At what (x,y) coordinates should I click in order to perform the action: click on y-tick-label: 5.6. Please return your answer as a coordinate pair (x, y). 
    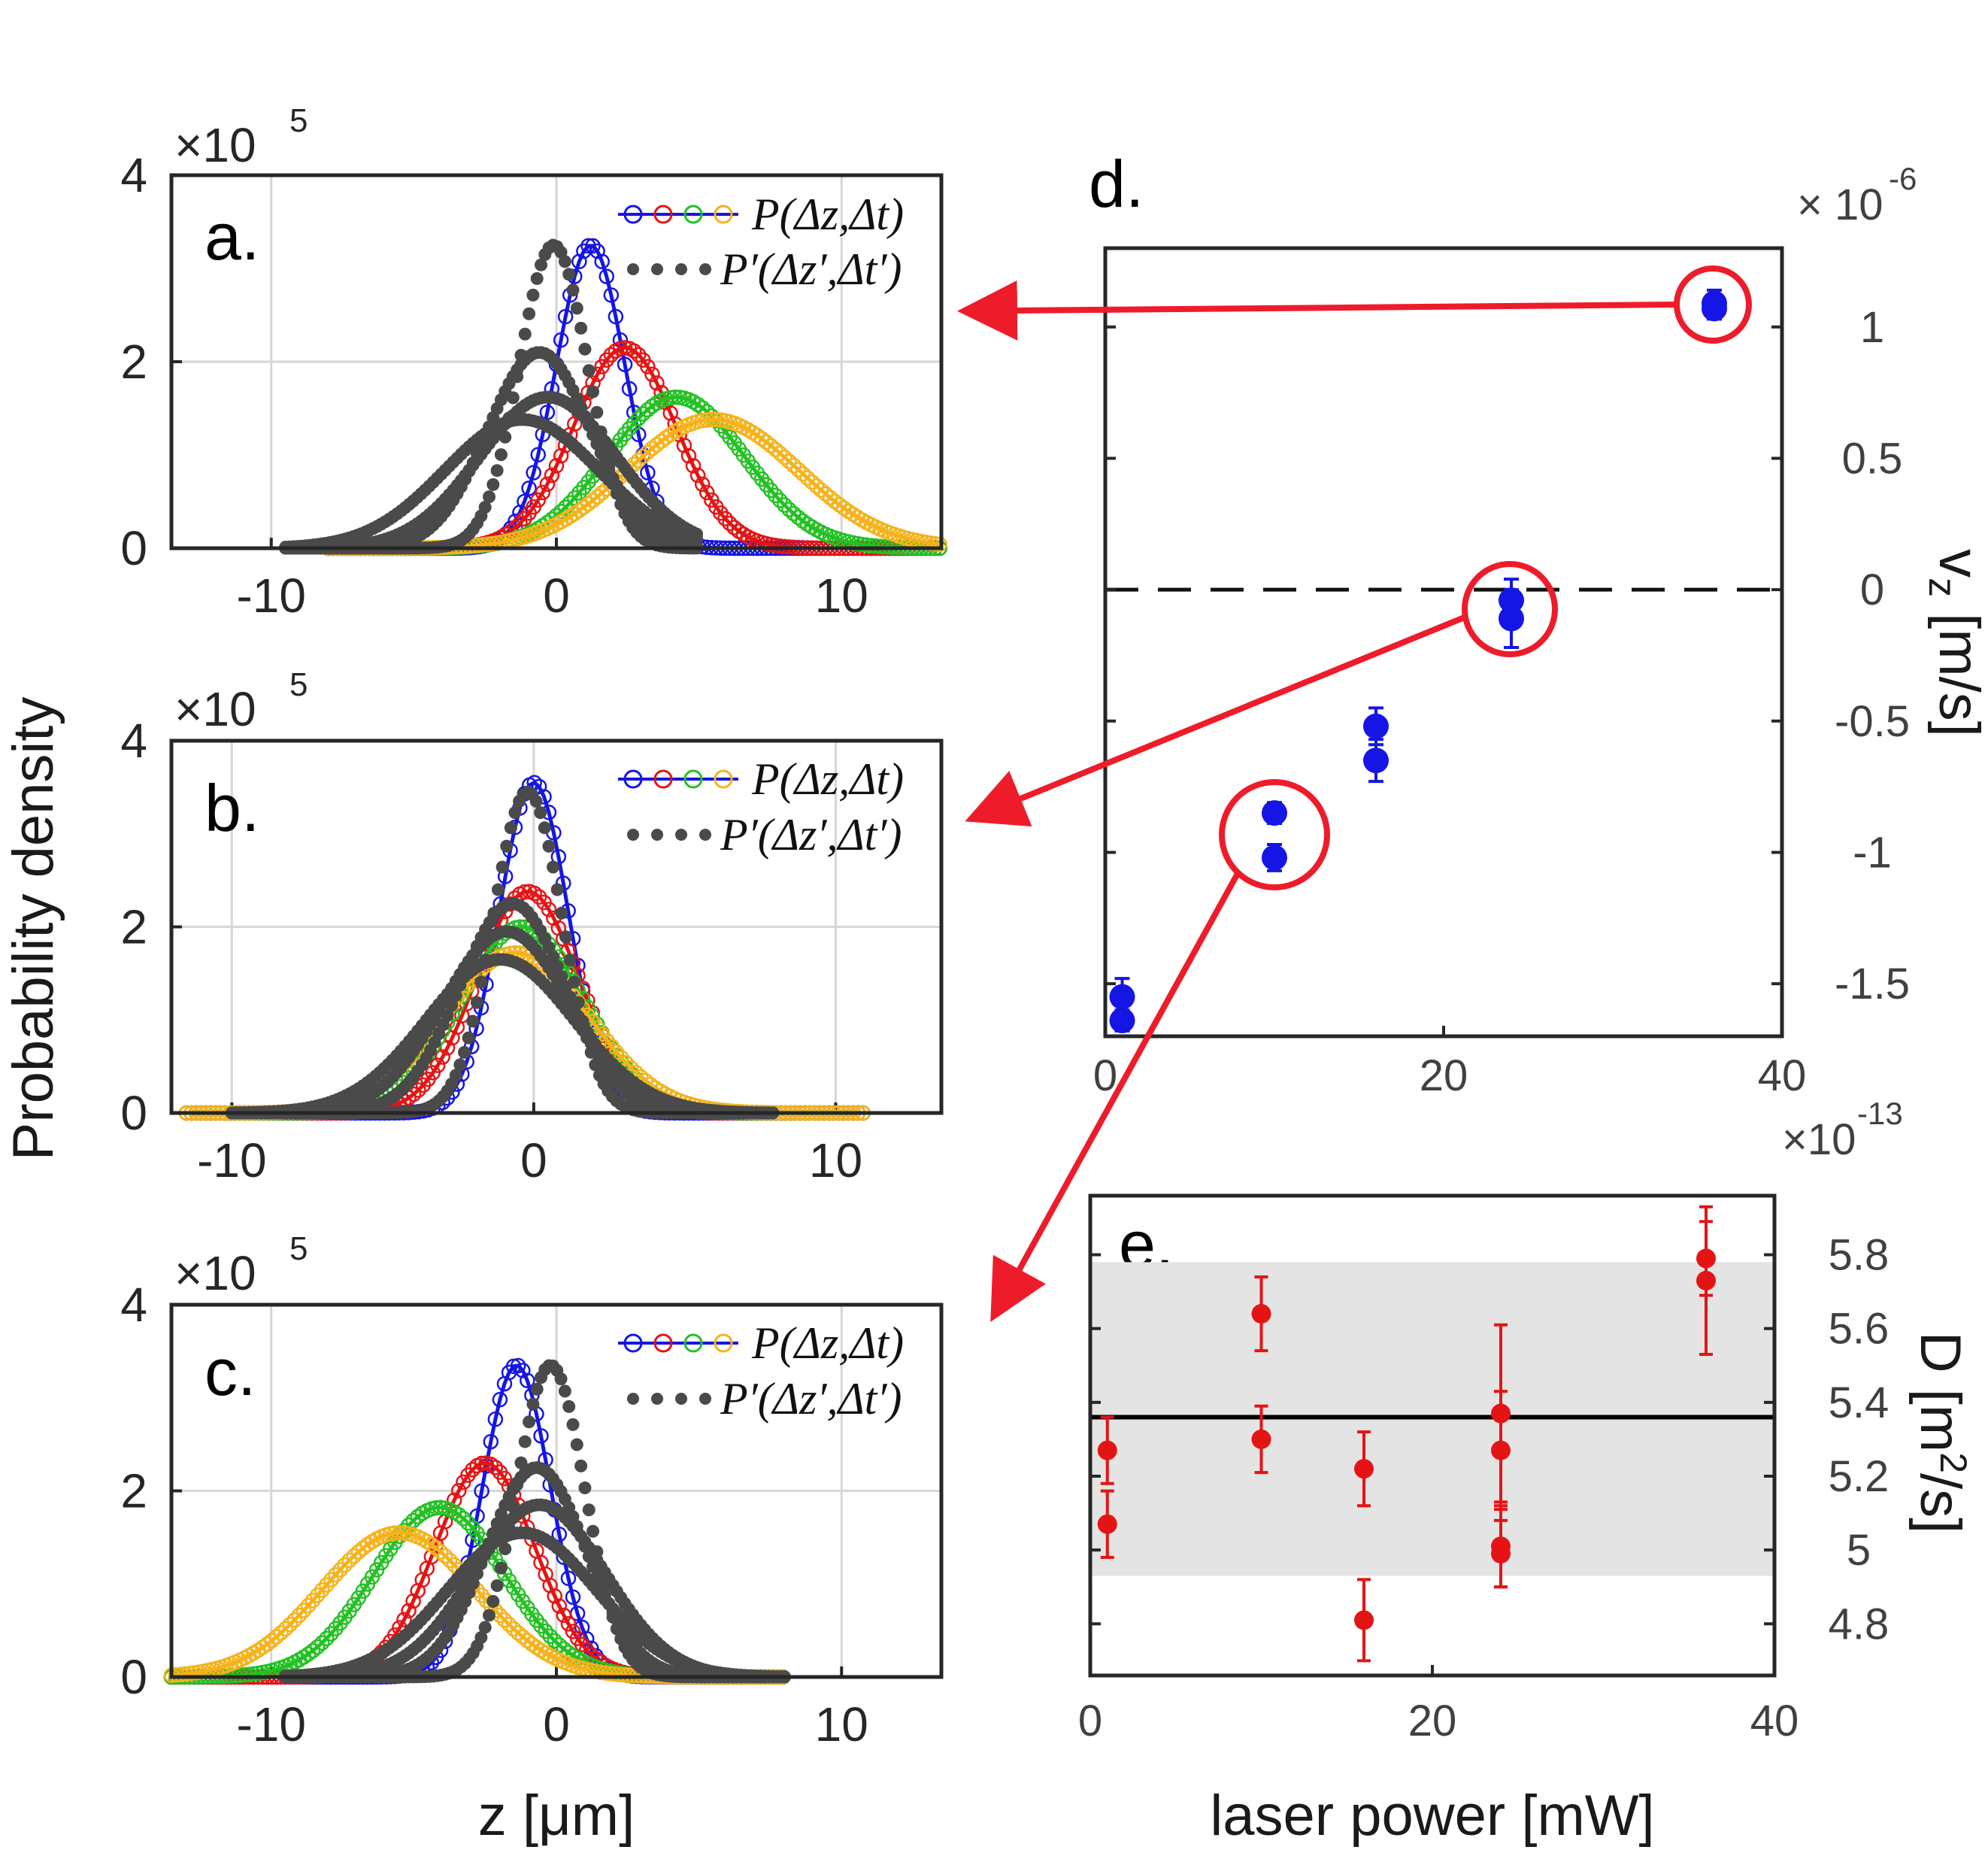
    Looking at the image, I should click on (1859, 1329).